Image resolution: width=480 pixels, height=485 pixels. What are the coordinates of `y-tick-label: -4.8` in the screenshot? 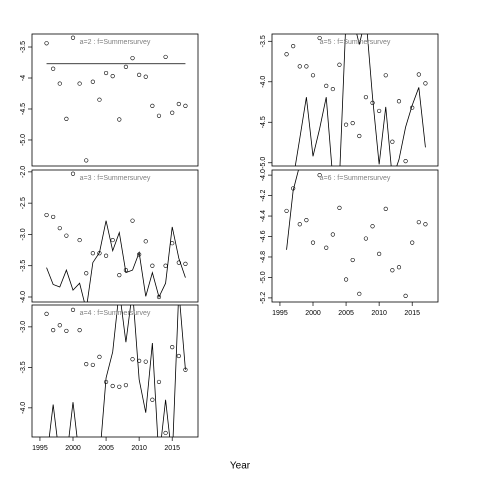 It's located at (263, 257).